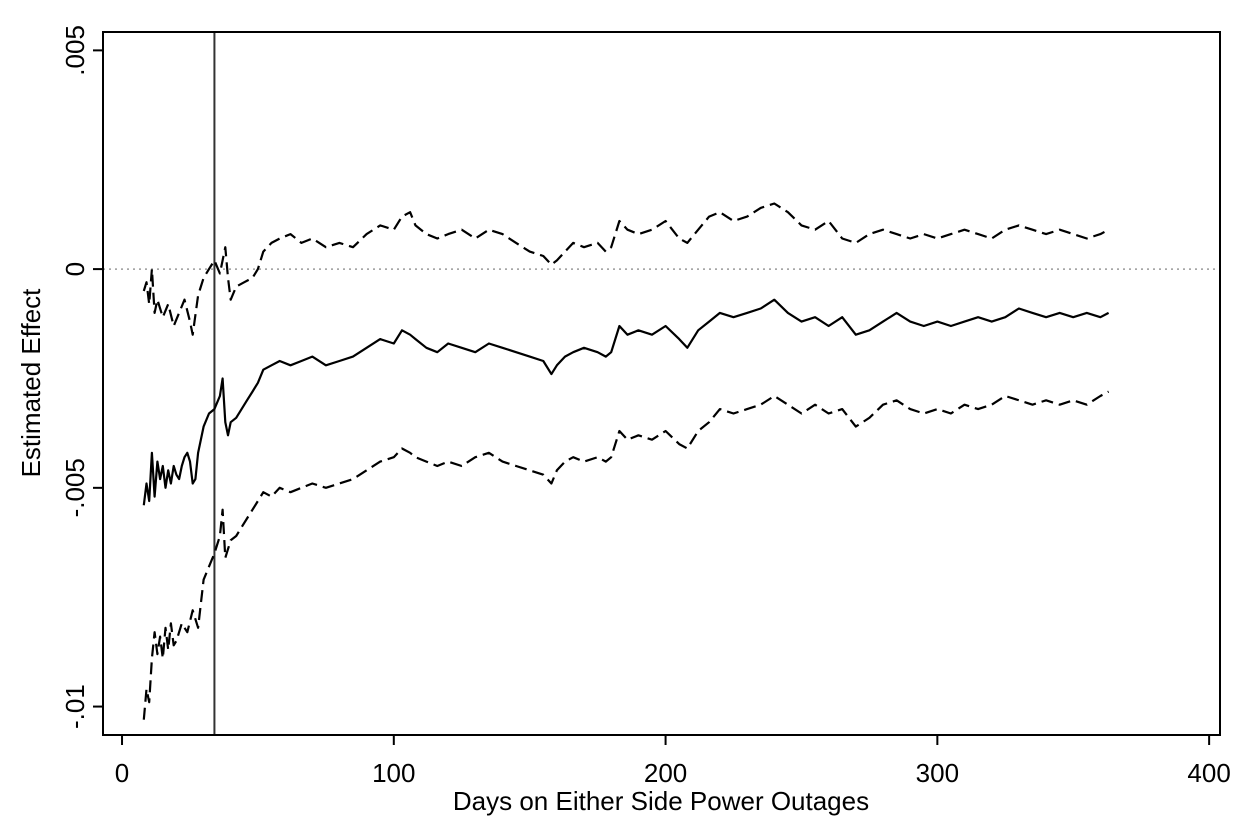 This screenshot has width=1248, height=831. What do you see at coordinates (1208, 773) in the screenshot?
I see `x-tick-label: 400` at bounding box center [1208, 773].